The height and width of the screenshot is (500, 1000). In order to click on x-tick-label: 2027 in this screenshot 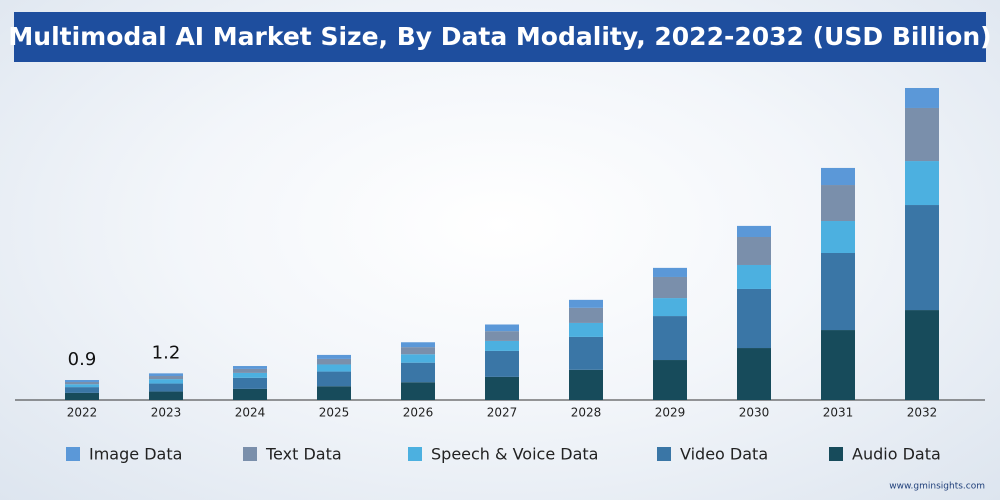, I will do `click(502, 413)`.